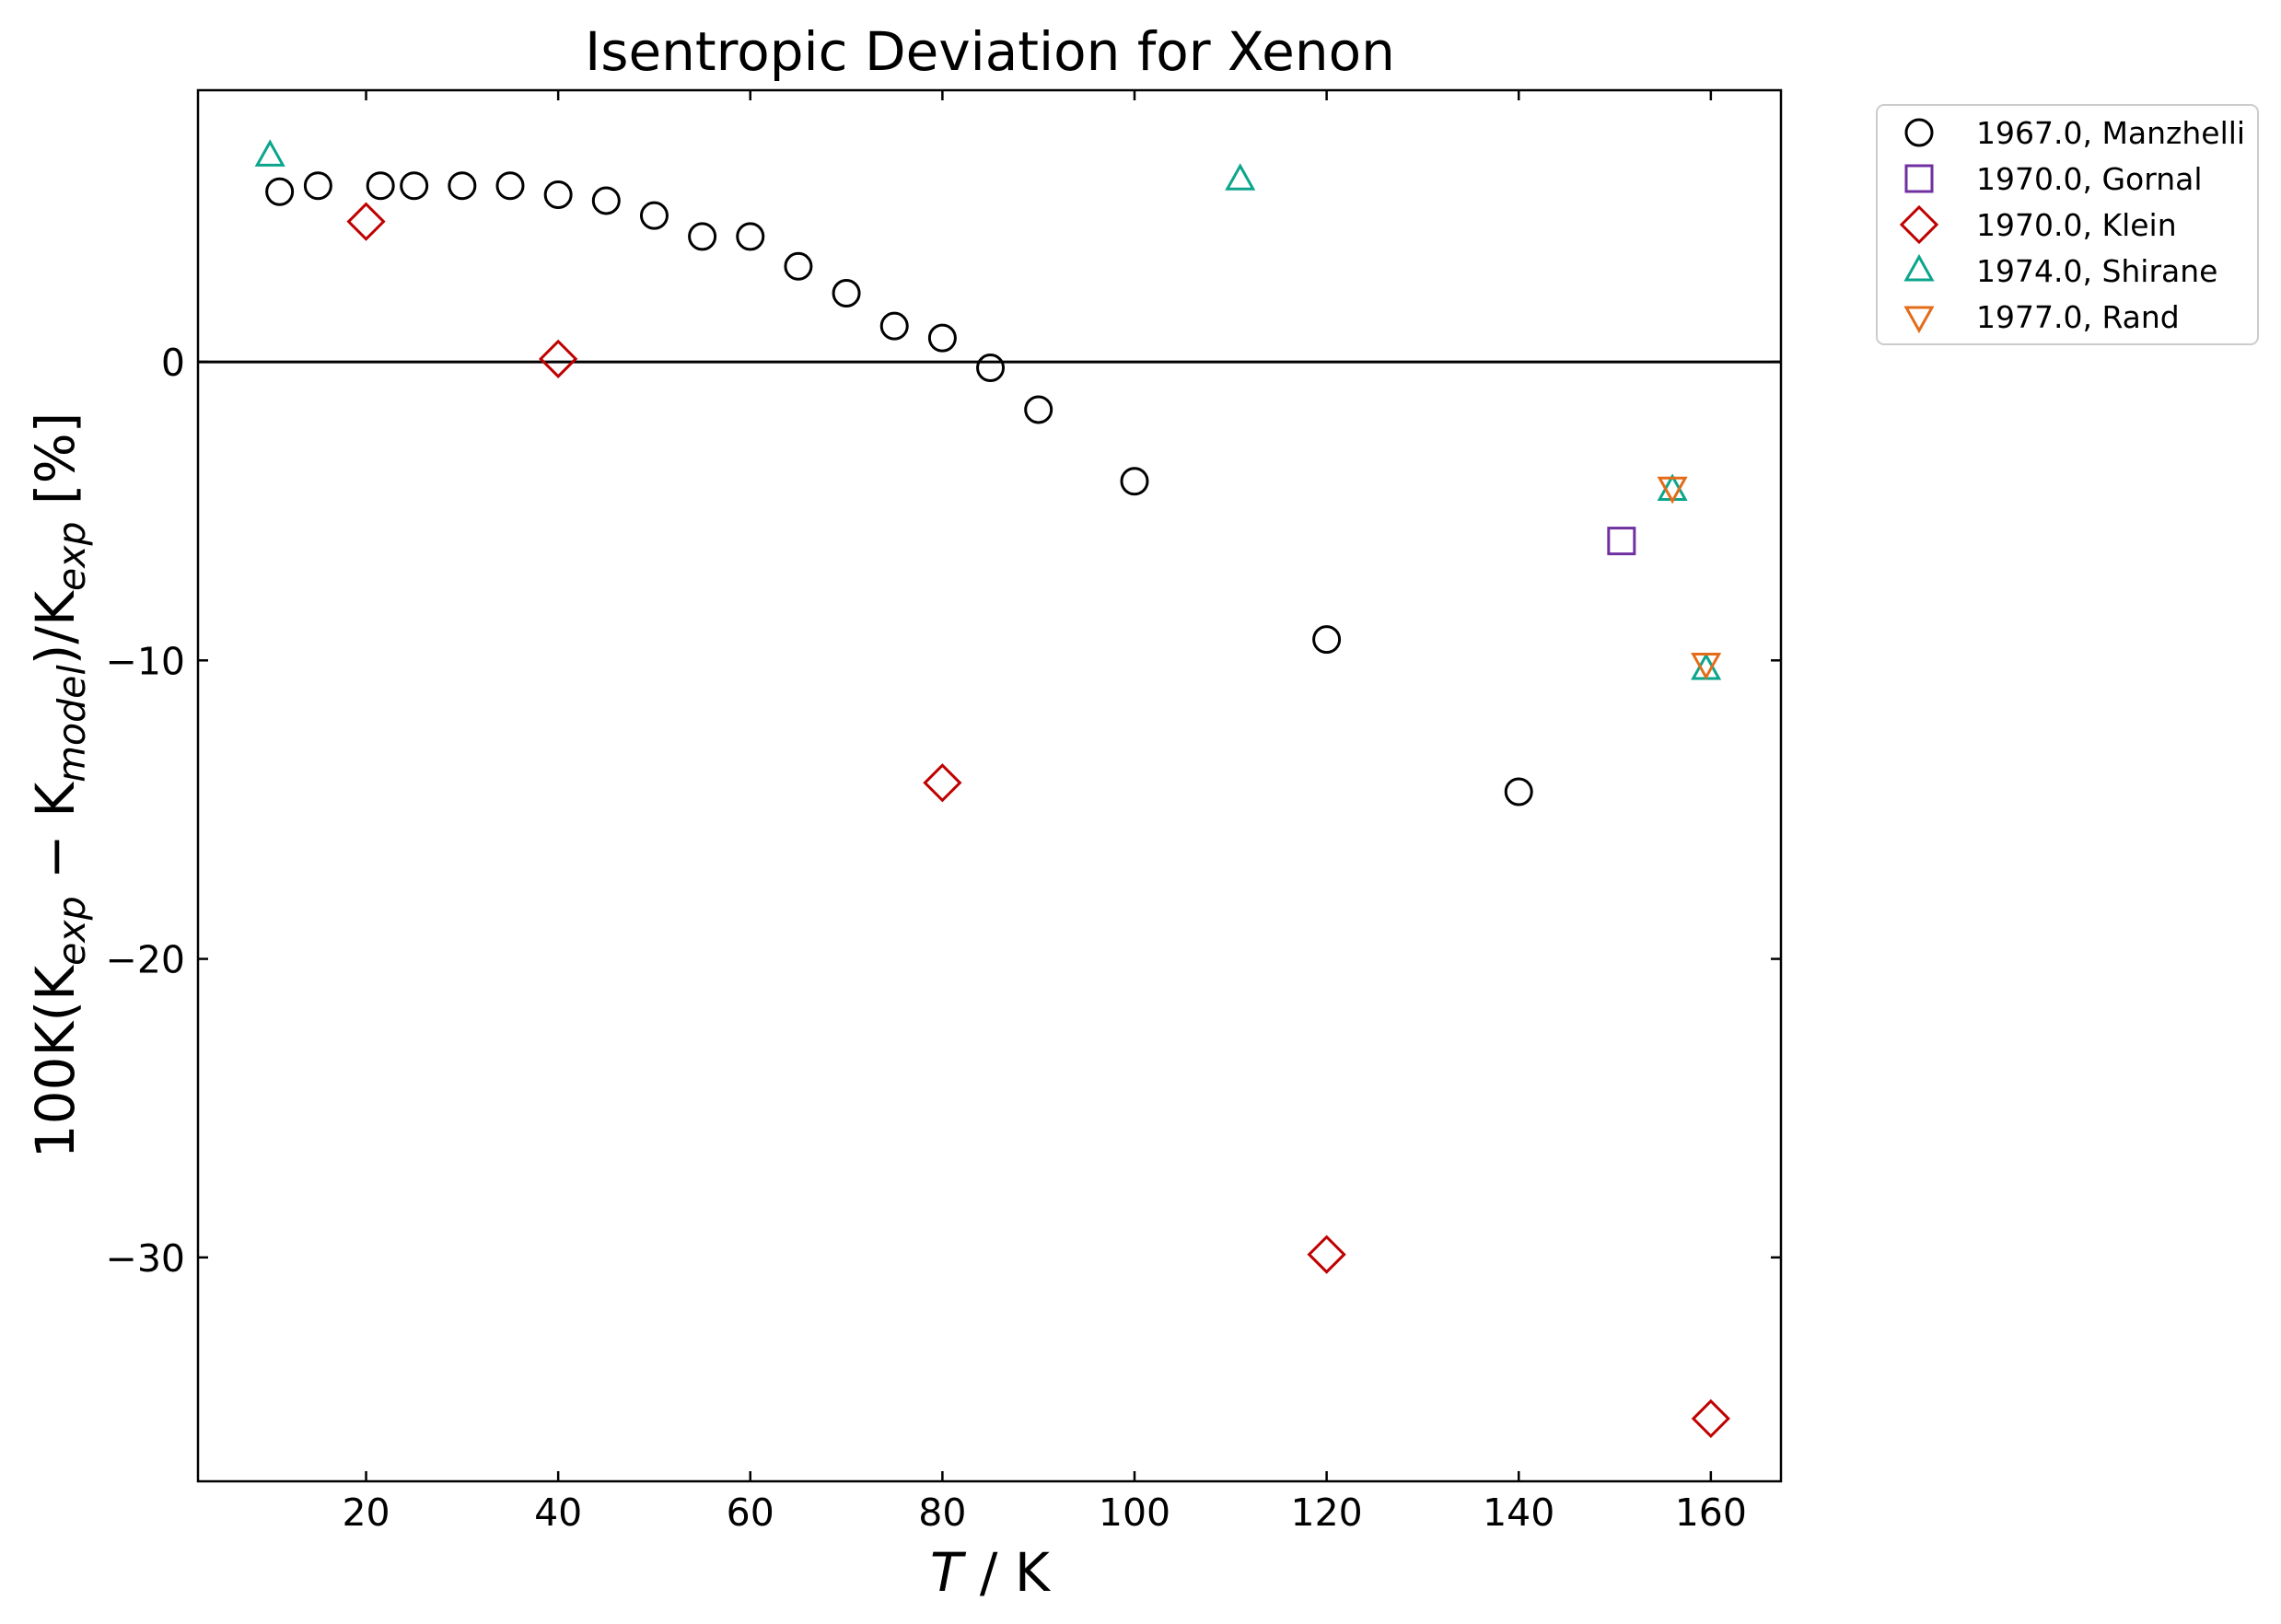 The height and width of the screenshot is (1624, 2281). I want to click on legend-marker-gornal, so click(1919, 178).